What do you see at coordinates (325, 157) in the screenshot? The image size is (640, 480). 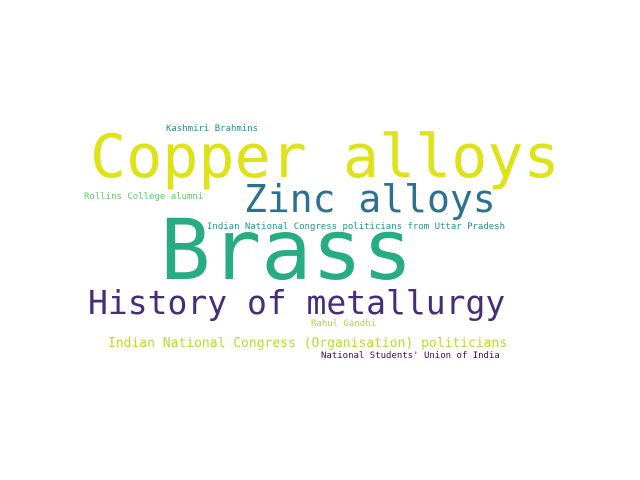 I see `word-copper-alloys: Copper alloys` at bounding box center [325, 157].